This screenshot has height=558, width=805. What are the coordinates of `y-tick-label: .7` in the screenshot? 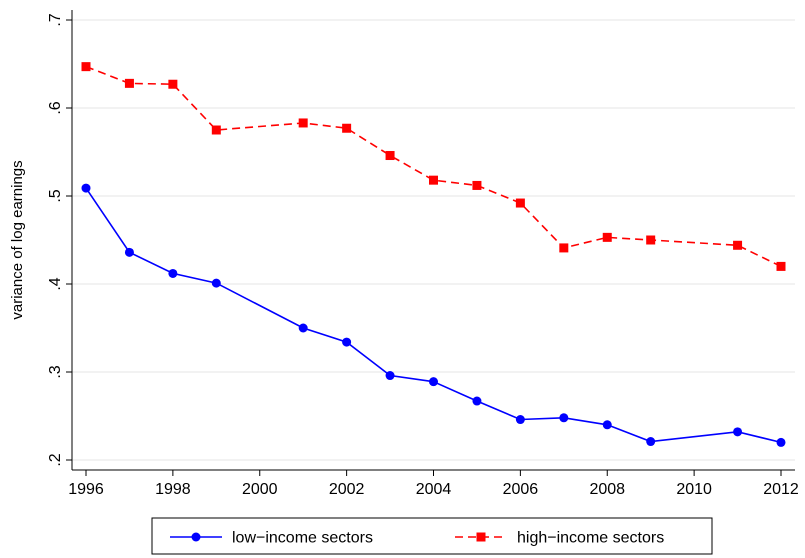 It's located at (55, 19).